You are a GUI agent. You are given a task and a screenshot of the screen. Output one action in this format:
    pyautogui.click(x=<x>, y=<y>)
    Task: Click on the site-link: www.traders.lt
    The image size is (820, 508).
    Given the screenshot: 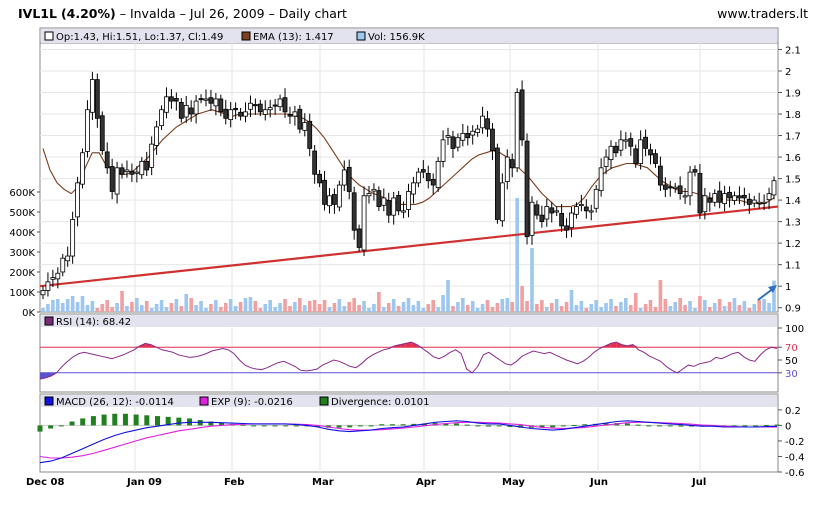 What is the action you would take?
    pyautogui.click(x=762, y=13)
    